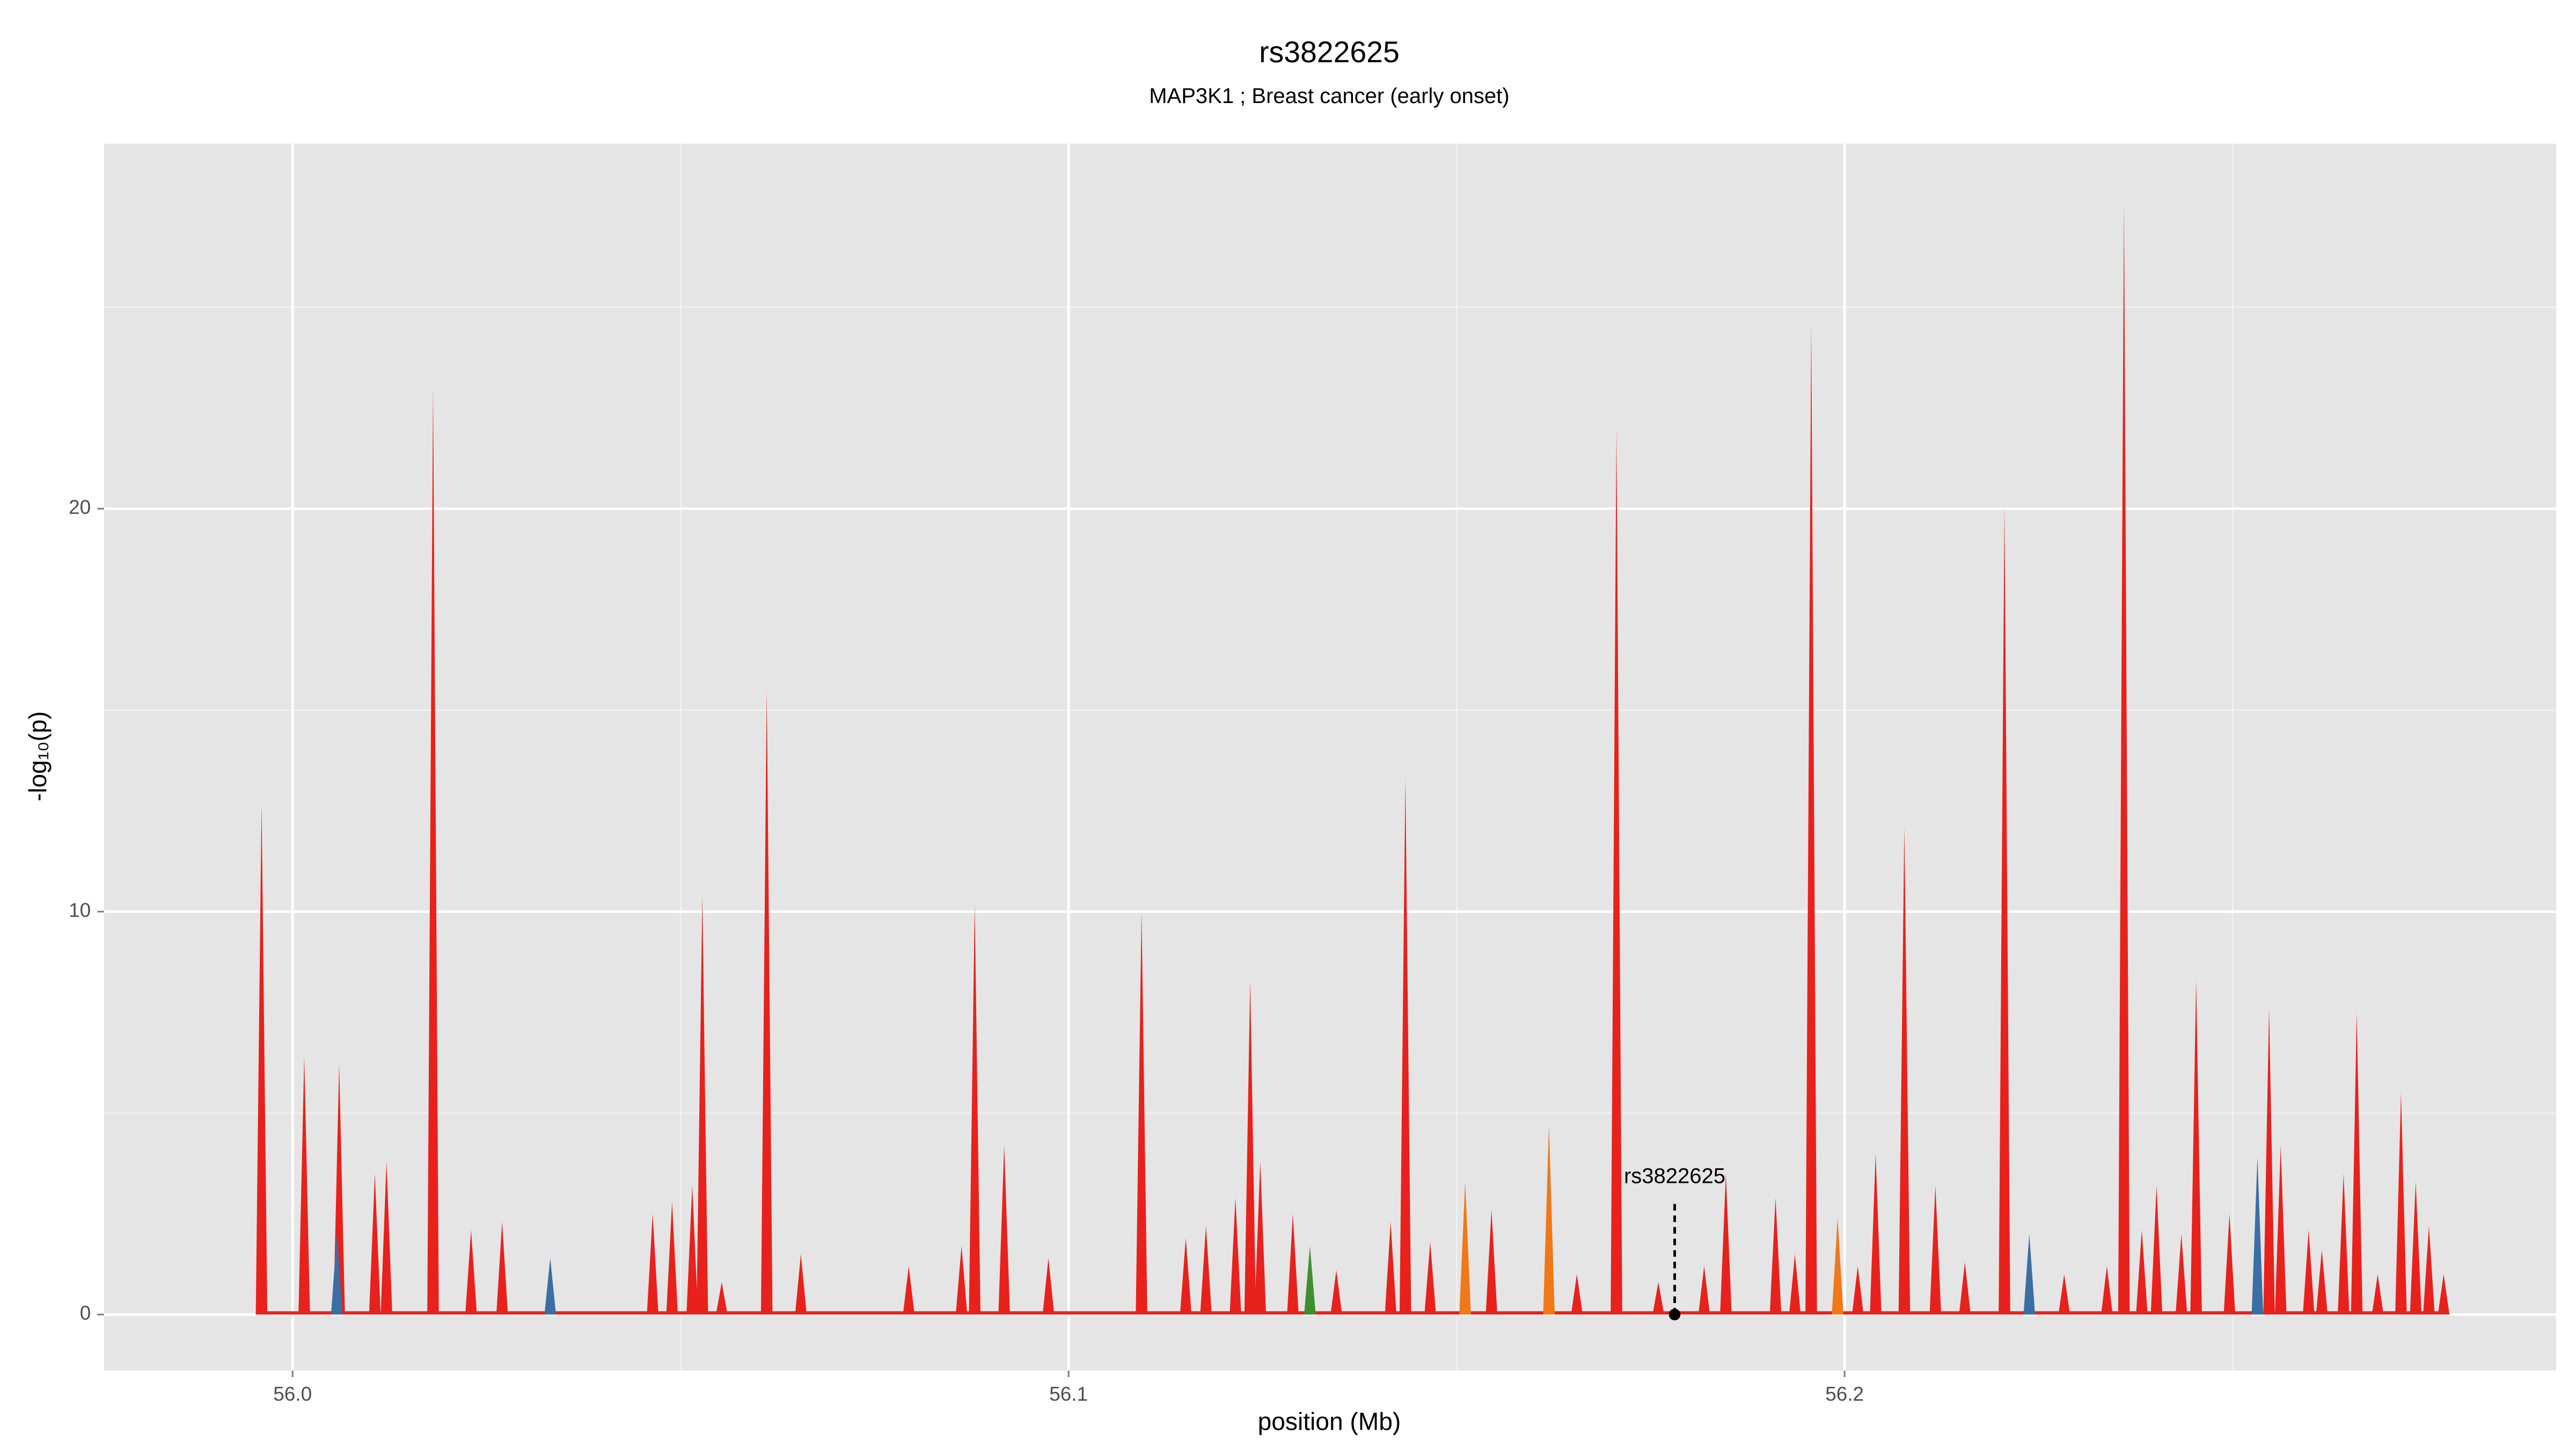 The height and width of the screenshot is (1449, 2576). What do you see at coordinates (1068, 1394) in the screenshot?
I see `x-tick-label: 56.1` at bounding box center [1068, 1394].